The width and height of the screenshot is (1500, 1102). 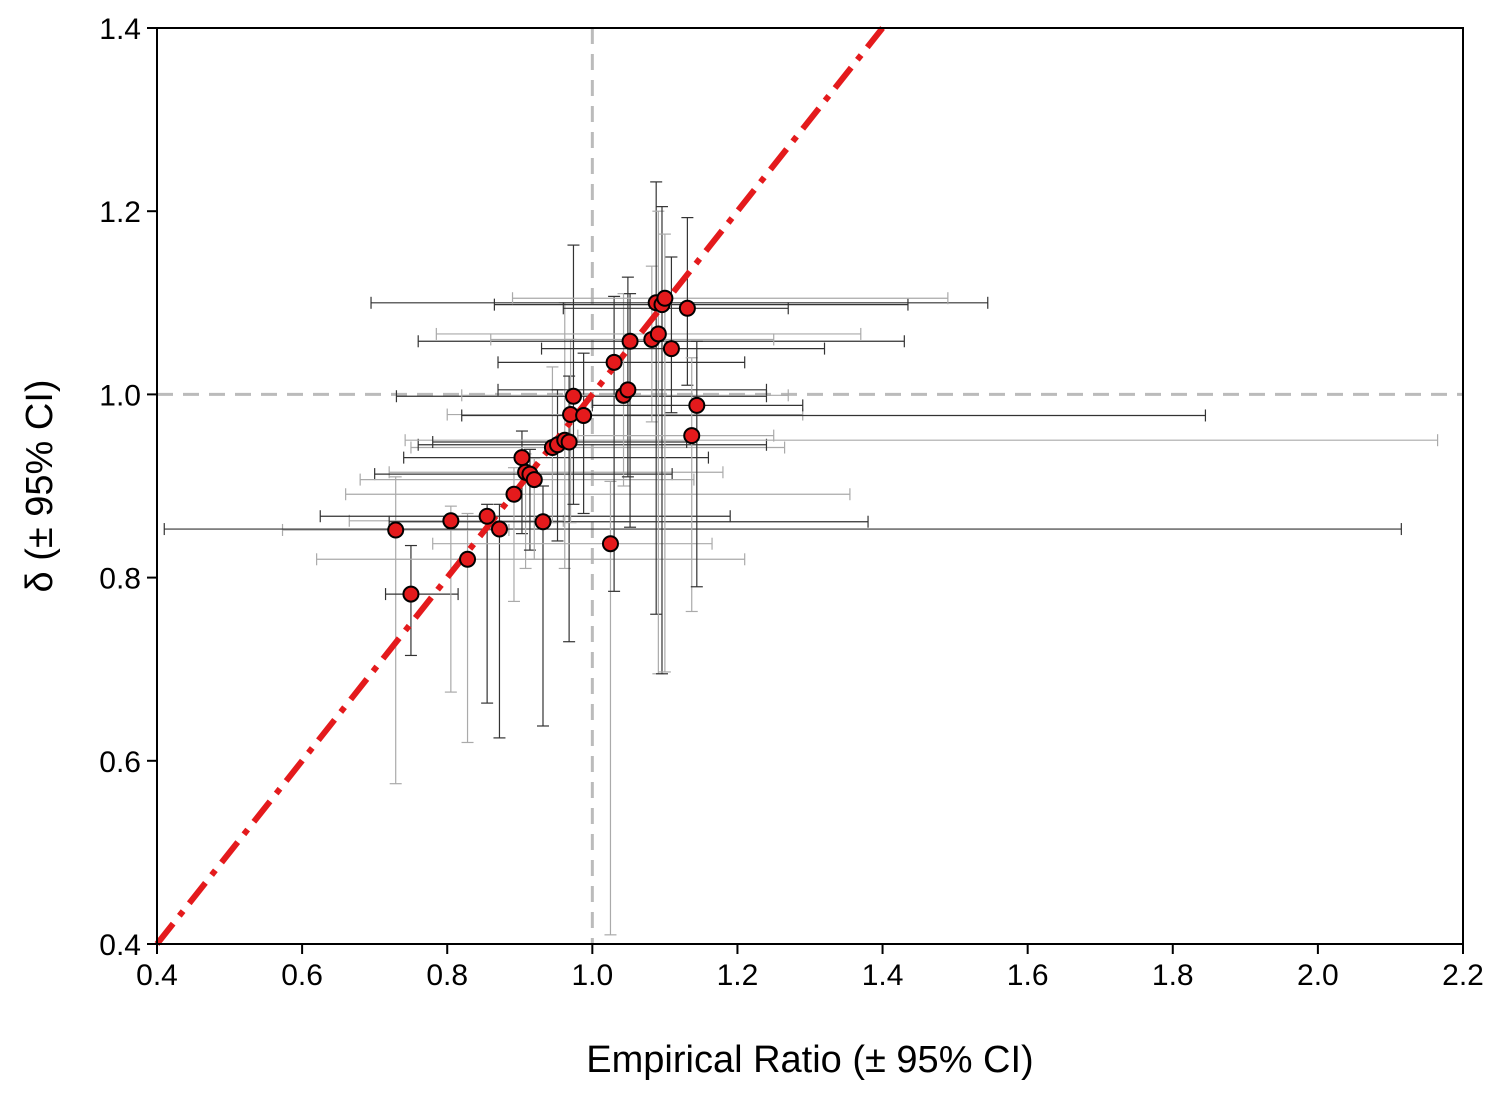 I want to click on x-tick-label: 2.0, so click(x=1318, y=975).